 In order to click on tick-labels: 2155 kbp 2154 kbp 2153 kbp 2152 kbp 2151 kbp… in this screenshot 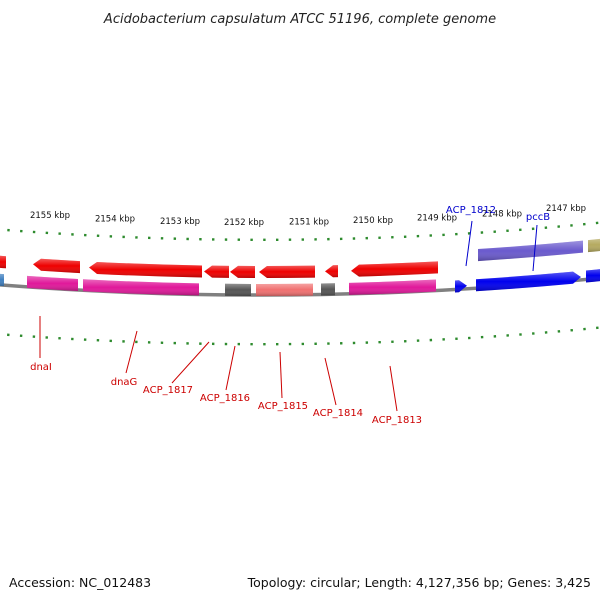, I will do `click(308, 216)`.